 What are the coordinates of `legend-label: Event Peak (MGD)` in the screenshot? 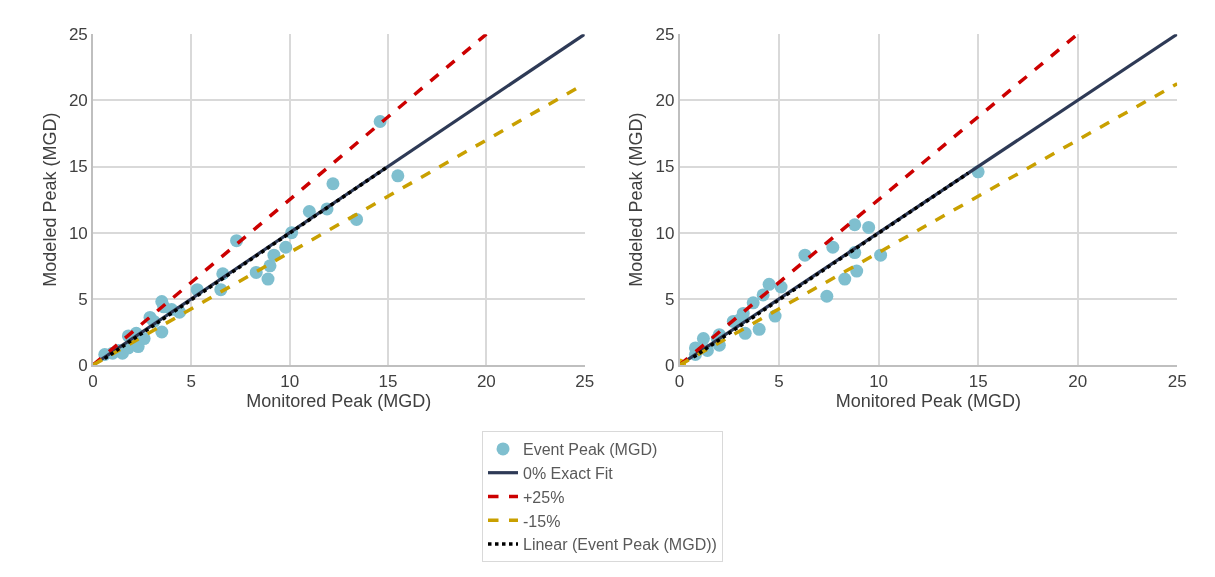 It's located at (590, 450).